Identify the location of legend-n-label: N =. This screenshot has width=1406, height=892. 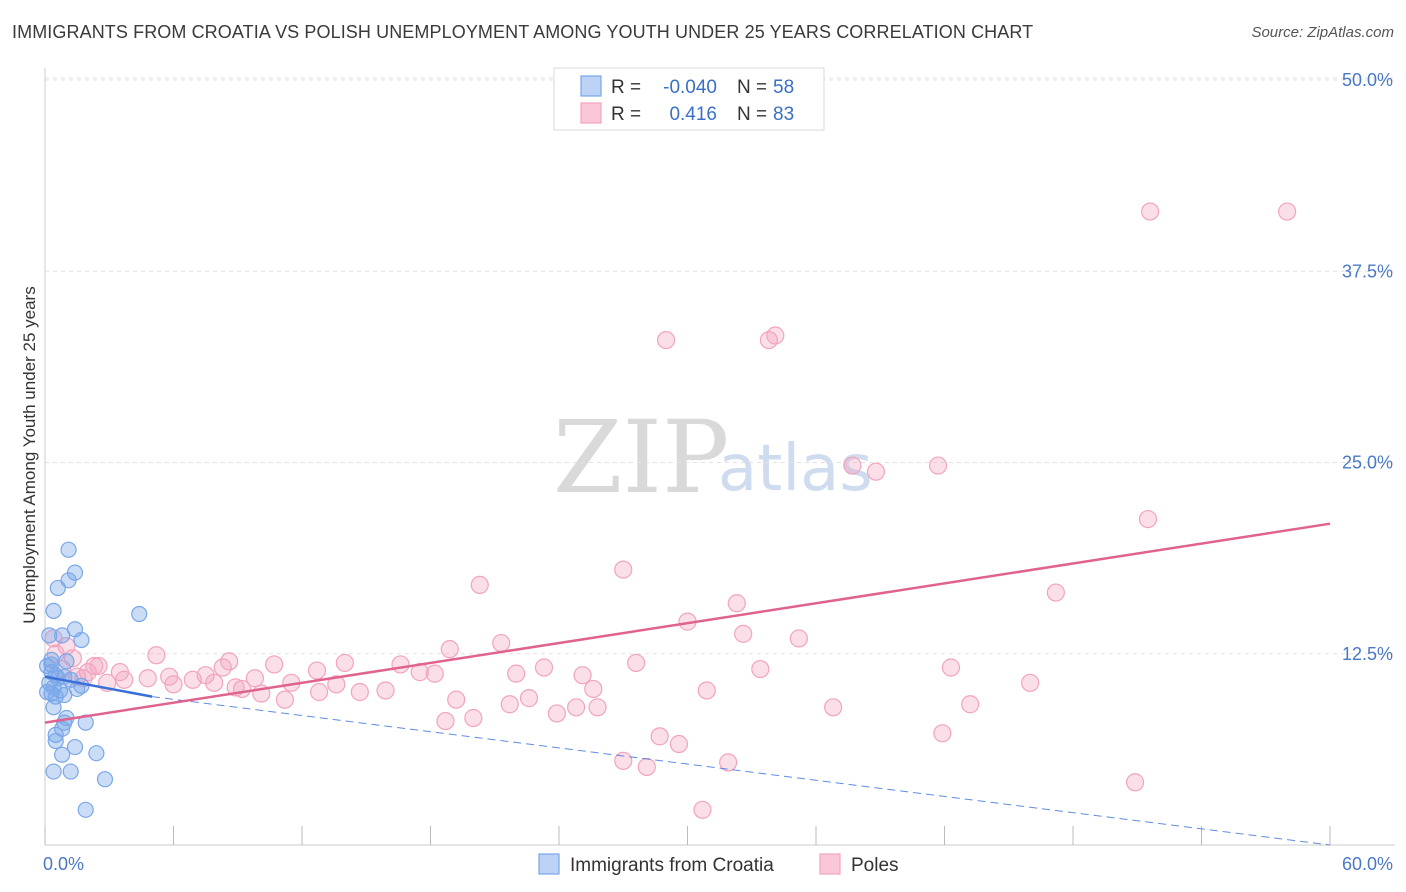
(752, 114).